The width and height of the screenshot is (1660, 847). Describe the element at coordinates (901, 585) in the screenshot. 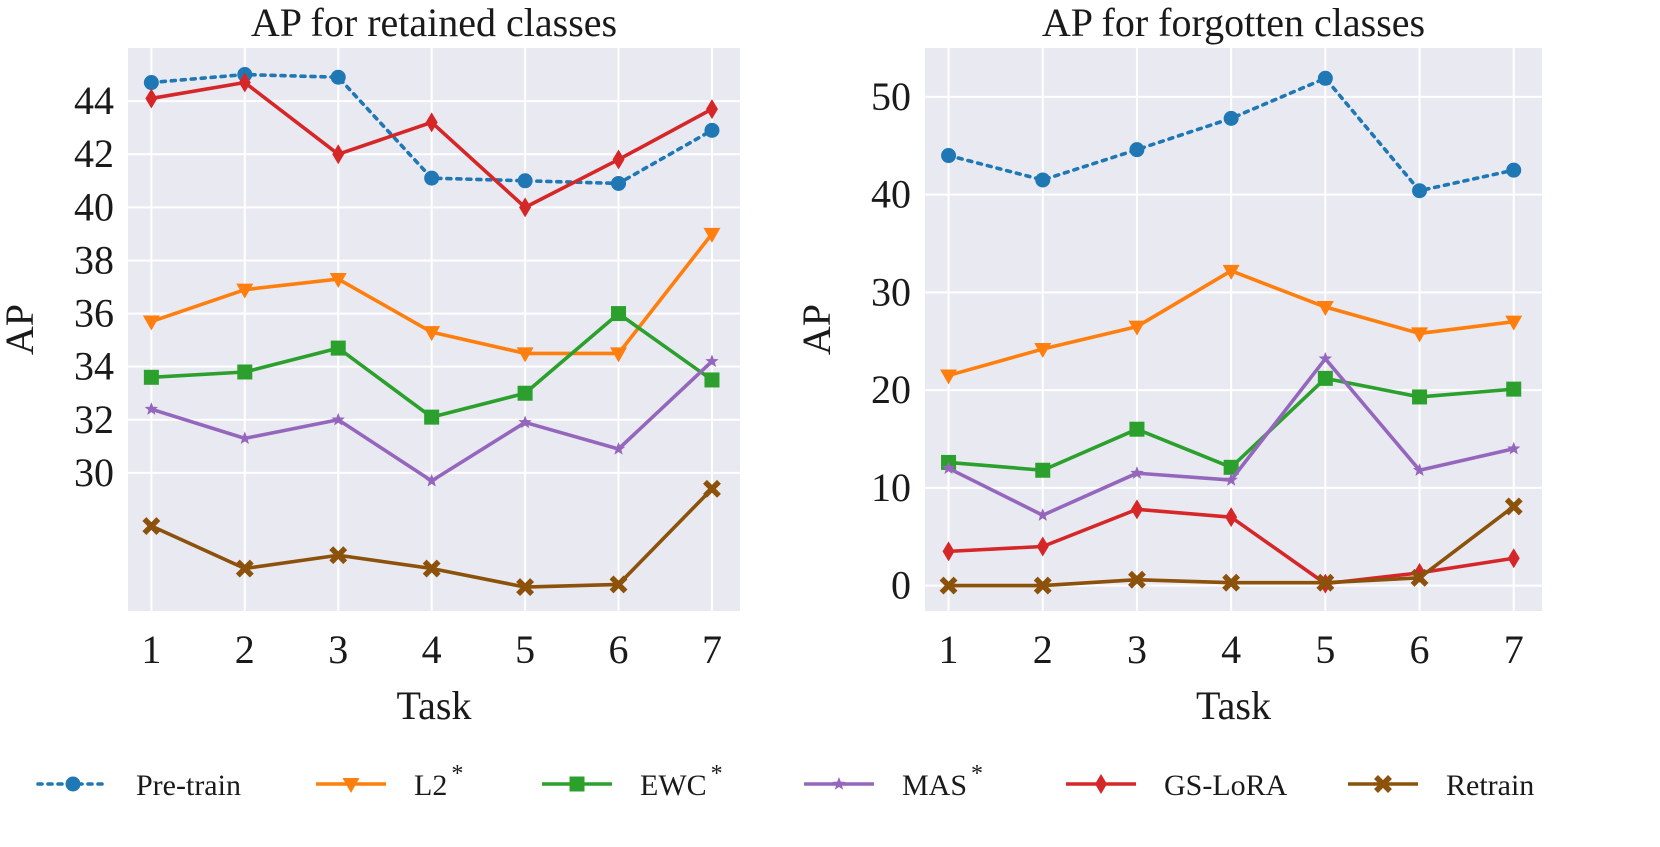

I see `y-tick-label: 0` at that location.